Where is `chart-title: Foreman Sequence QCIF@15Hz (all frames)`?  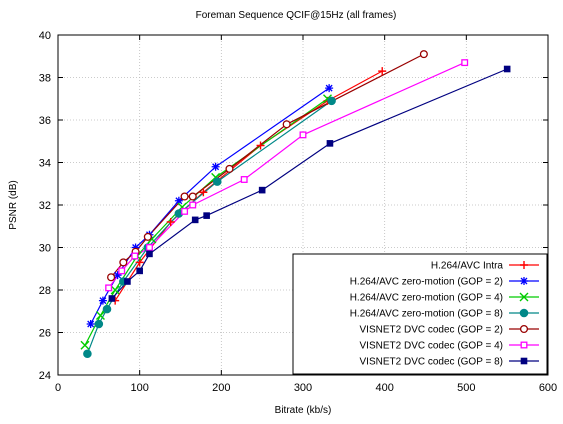
chart-title: Foreman Sequence QCIF@15Hz (all frames) is located at coordinates (296, 15).